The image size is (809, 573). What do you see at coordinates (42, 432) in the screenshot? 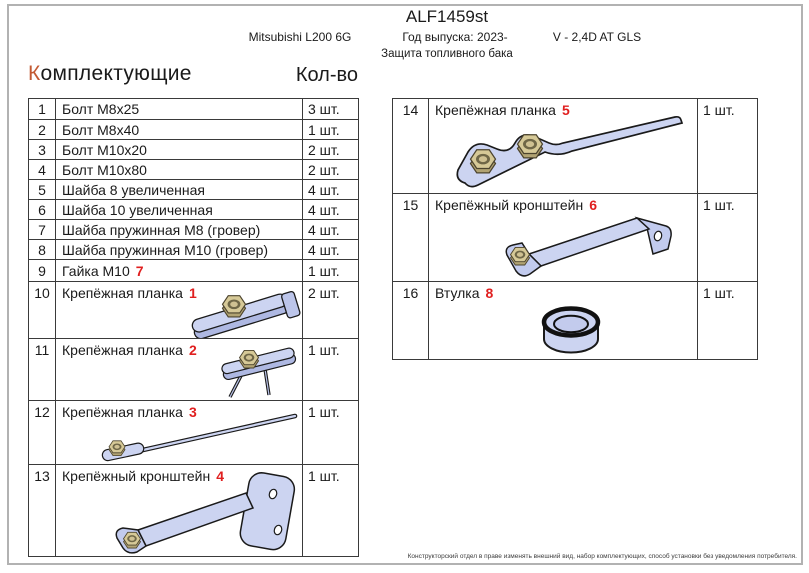
I see `row-number: 12` at bounding box center [42, 432].